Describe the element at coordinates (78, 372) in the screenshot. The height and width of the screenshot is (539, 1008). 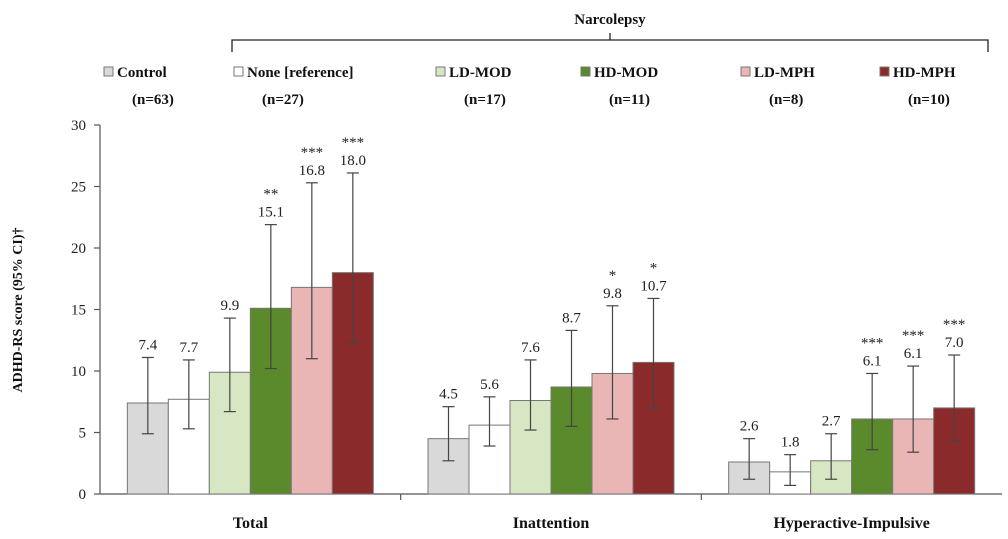
I see `y-tick-label: 10` at that location.